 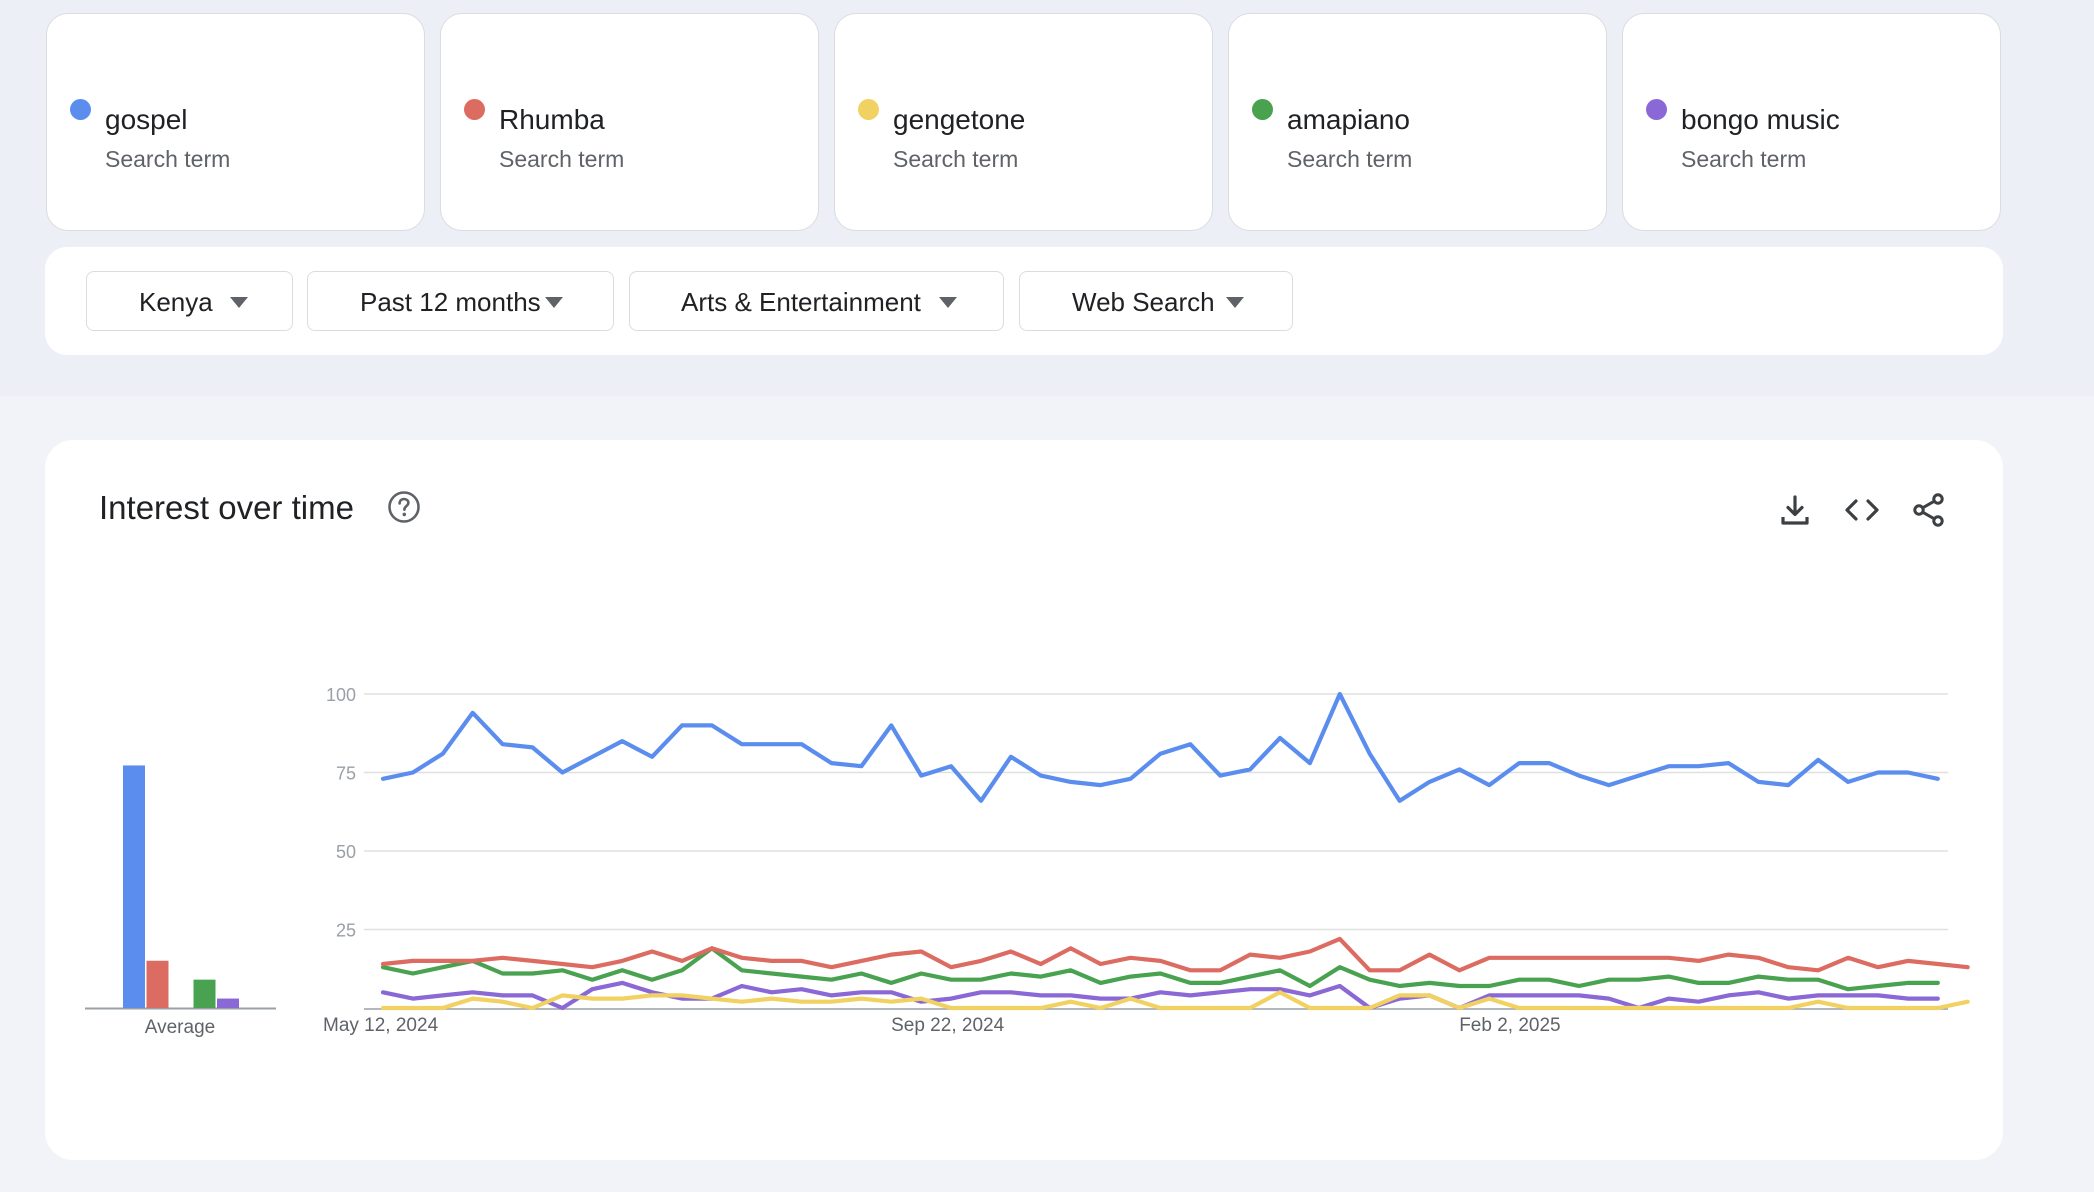 I want to click on filter-label: Arts & Entertainment, so click(x=801, y=302).